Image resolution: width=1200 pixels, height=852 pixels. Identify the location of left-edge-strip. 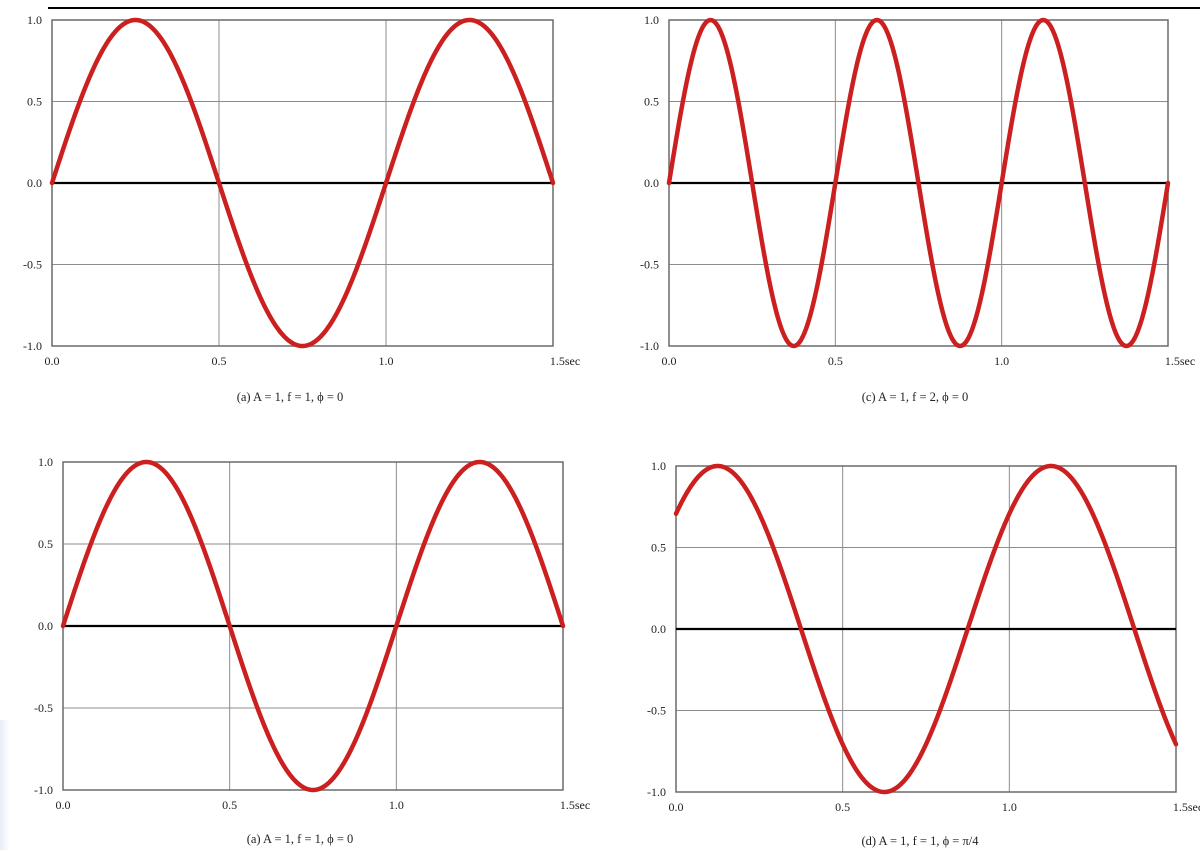
(5, 785).